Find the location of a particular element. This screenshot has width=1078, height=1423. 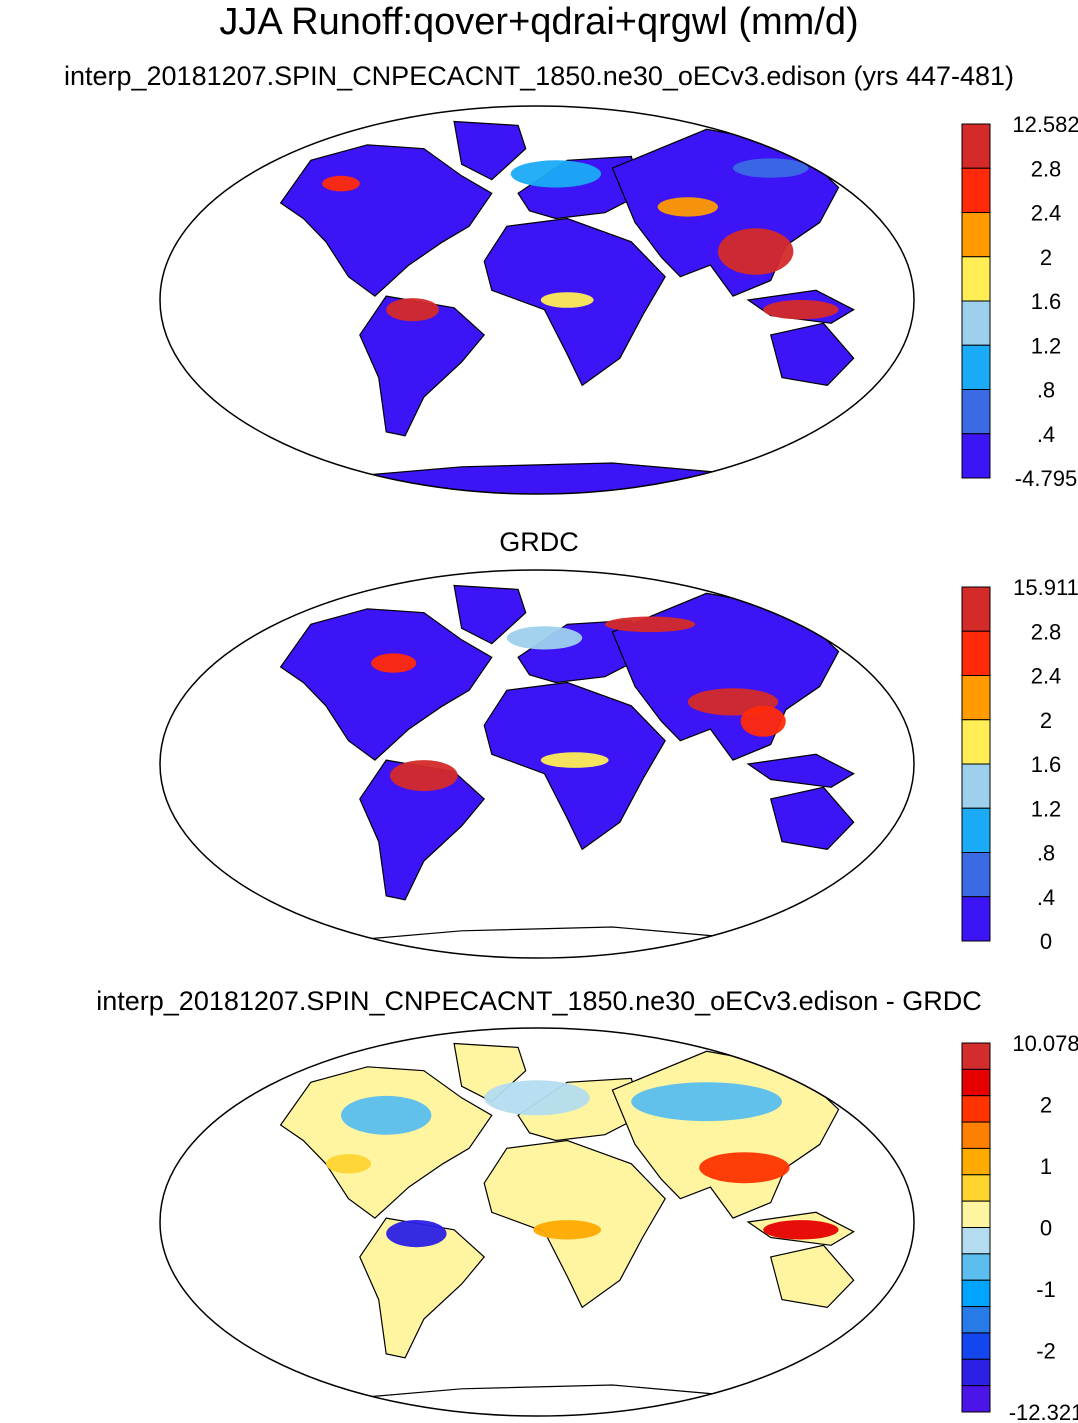

colorbar-label: -12.321 is located at coordinates (1043, 1411).